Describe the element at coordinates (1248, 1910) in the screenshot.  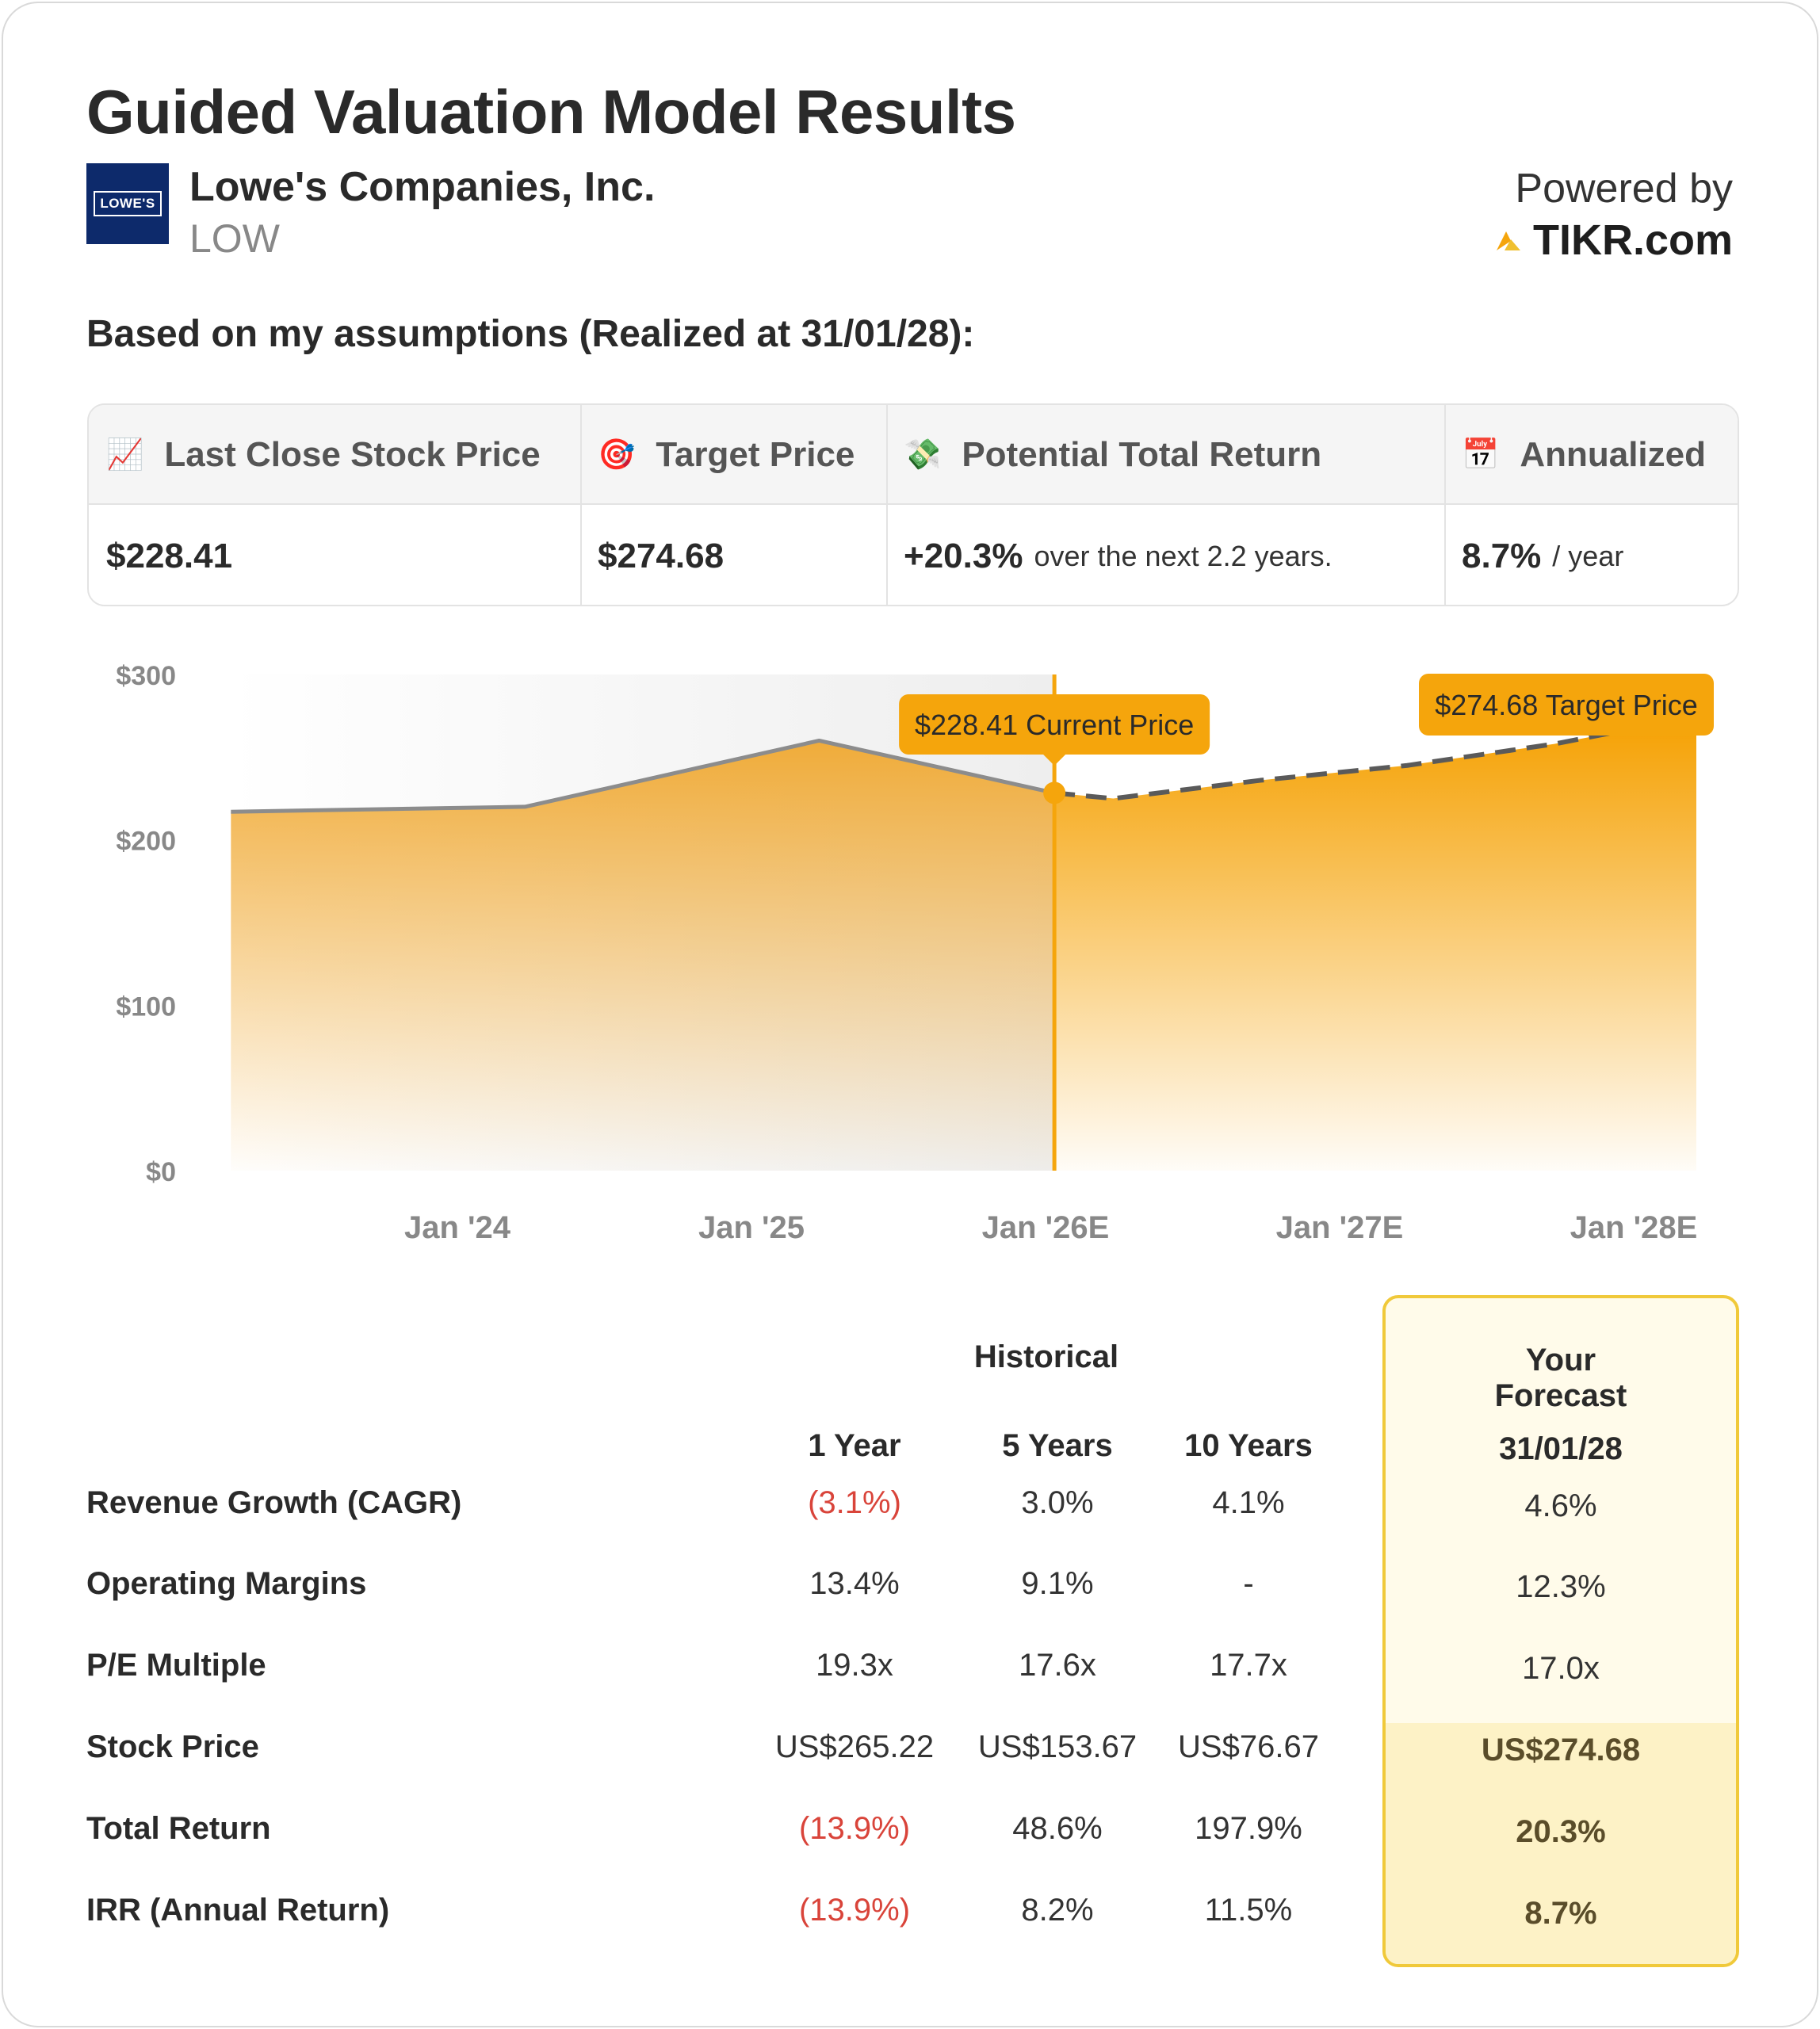
I see `historical-cell: 11.5%` at that location.